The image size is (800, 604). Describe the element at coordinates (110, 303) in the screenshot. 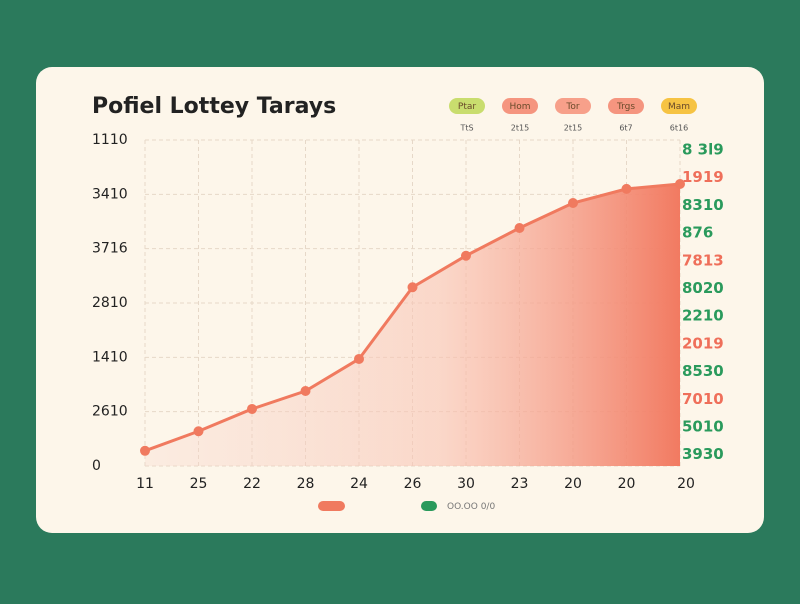

I see `y-tick-label: 2810` at that location.